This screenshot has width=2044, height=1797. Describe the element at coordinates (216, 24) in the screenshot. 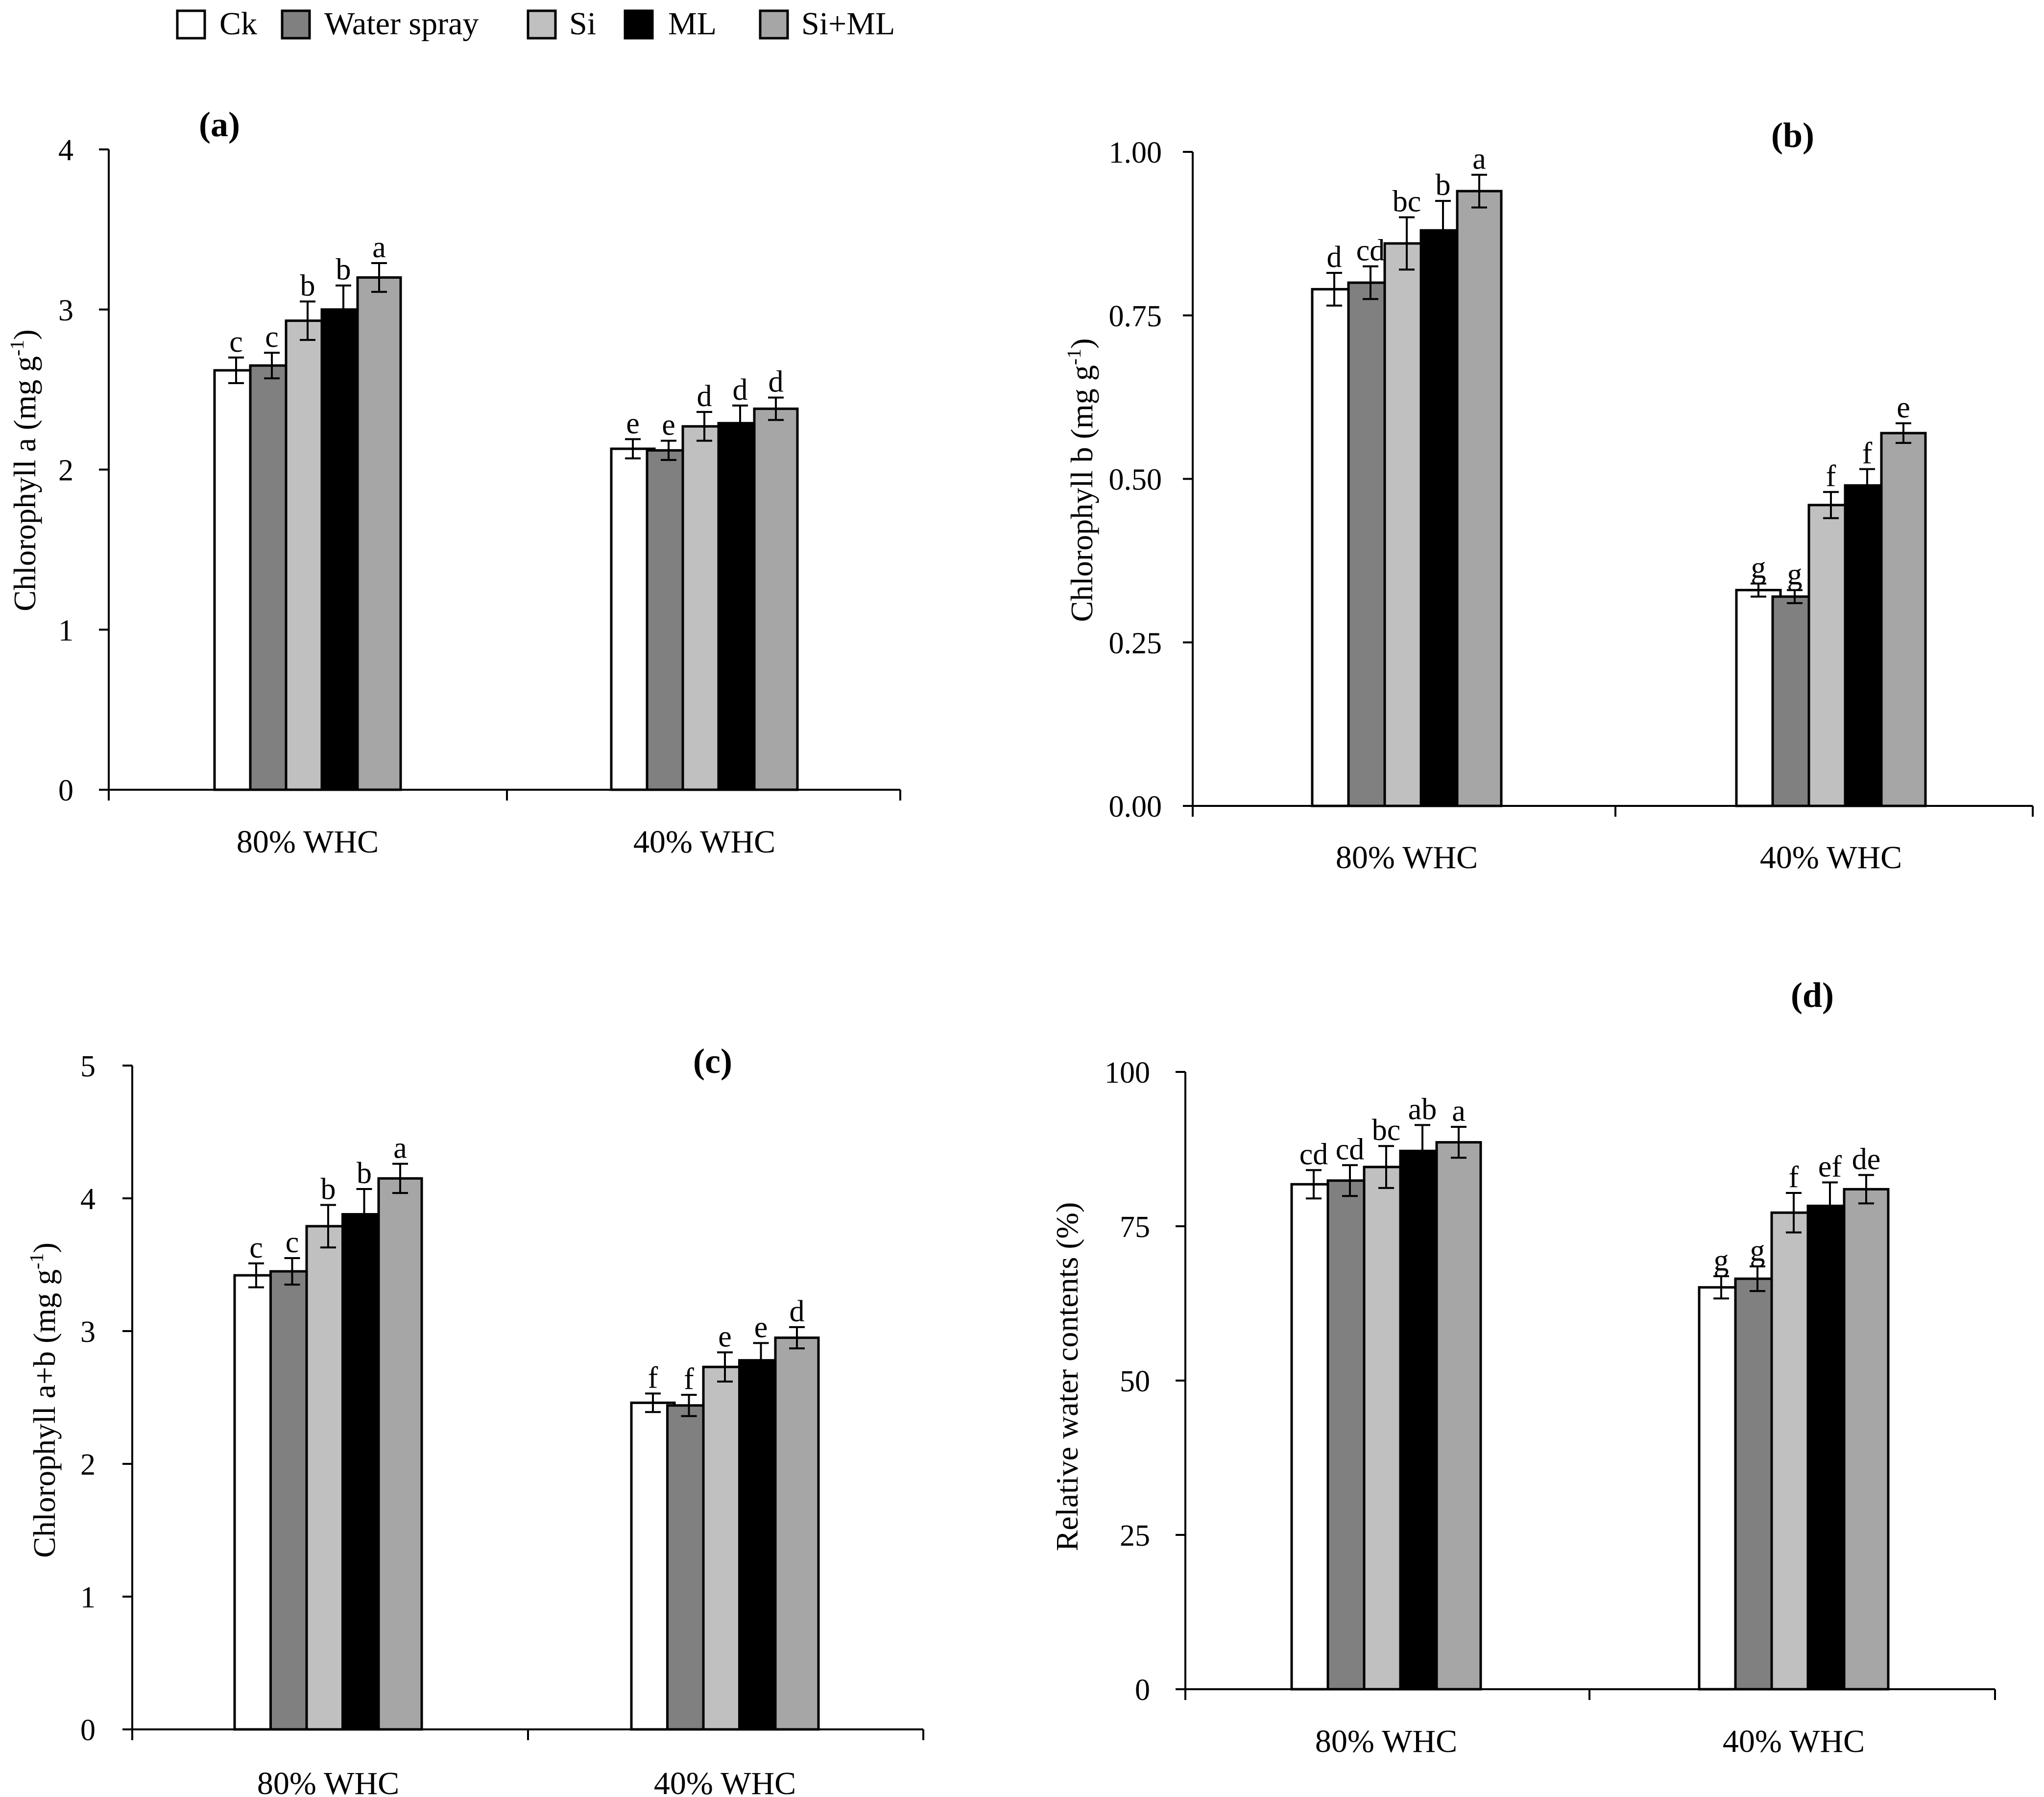

I see `legend-item-ck: Ck` at that location.